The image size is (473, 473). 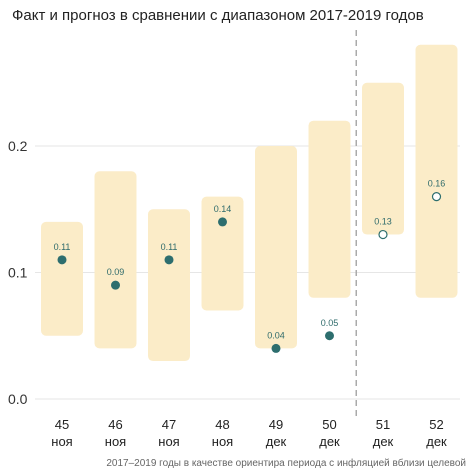 What do you see at coordinates (249, 433) in the screenshot?
I see `x-axis-ticks: 45 ноя 46 ноя 47 ноя 48 ноя 49 дек 50 дек 51 дек 52 дек` at bounding box center [249, 433].